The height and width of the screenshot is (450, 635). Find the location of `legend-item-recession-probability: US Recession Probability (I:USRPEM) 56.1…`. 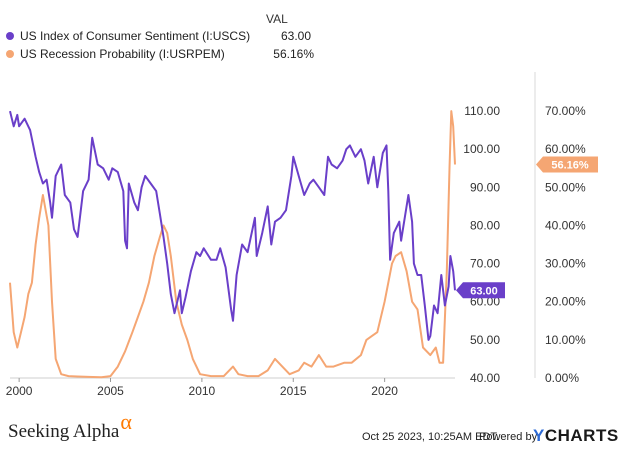

legend-item-recession-probability: US Recession Probability (I:USRPEM) 56.1… is located at coordinates (160, 55).